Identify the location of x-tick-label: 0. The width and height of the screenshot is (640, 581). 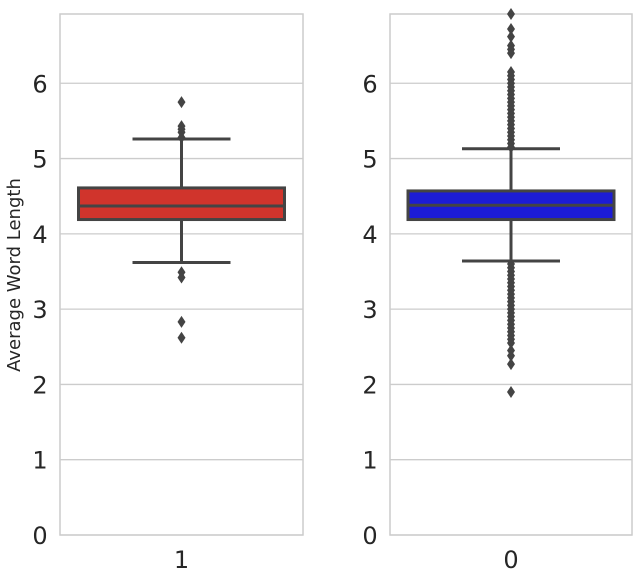
(510, 560).